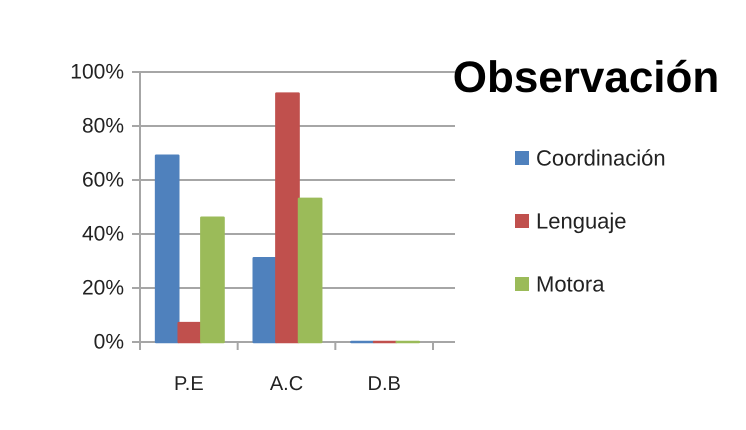 The width and height of the screenshot is (746, 430). I want to click on y-tick-label: 0%, so click(109, 342).